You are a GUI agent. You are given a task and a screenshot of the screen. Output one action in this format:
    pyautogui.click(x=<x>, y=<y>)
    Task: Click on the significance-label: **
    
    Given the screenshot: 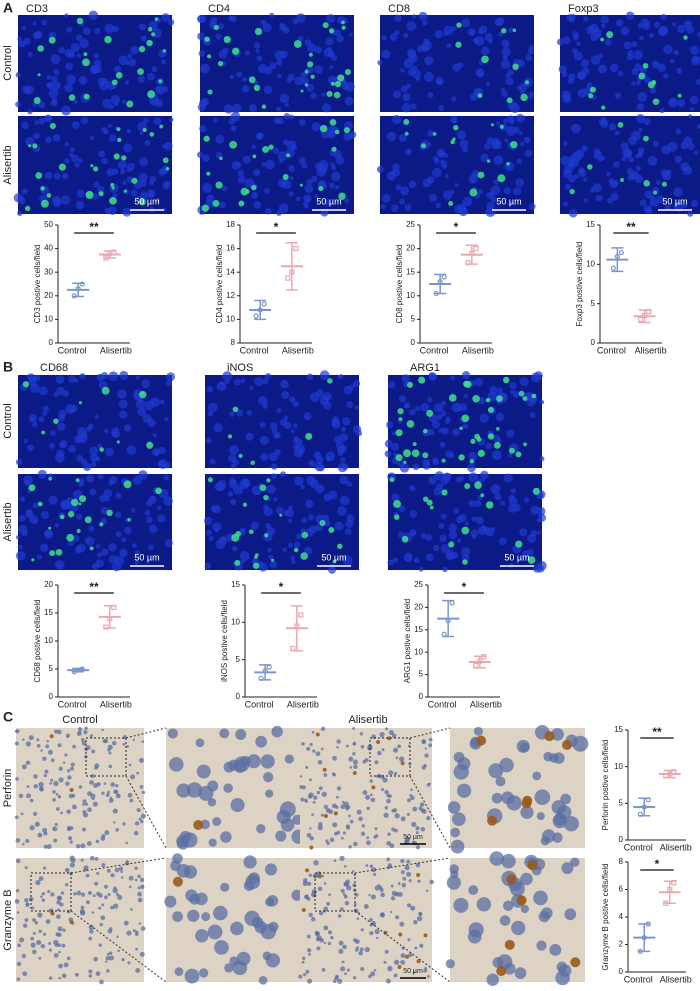 What is the action you would take?
    pyautogui.click(x=94, y=227)
    